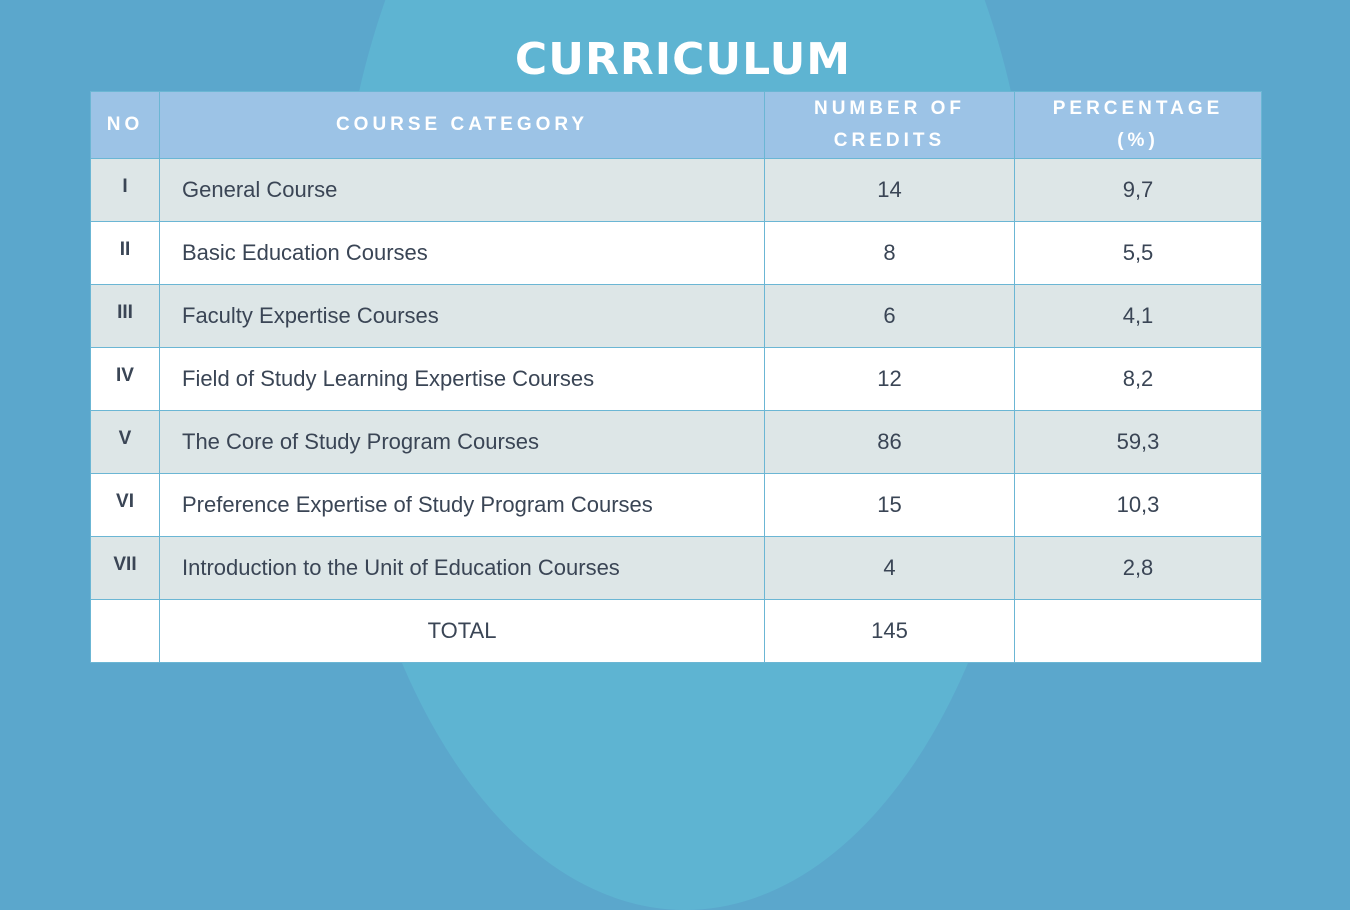 This screenshot has width=1350, height=910. Describe the element at coordinates (125, 568) in the screenshot. I see `row-number: VII` at that location.